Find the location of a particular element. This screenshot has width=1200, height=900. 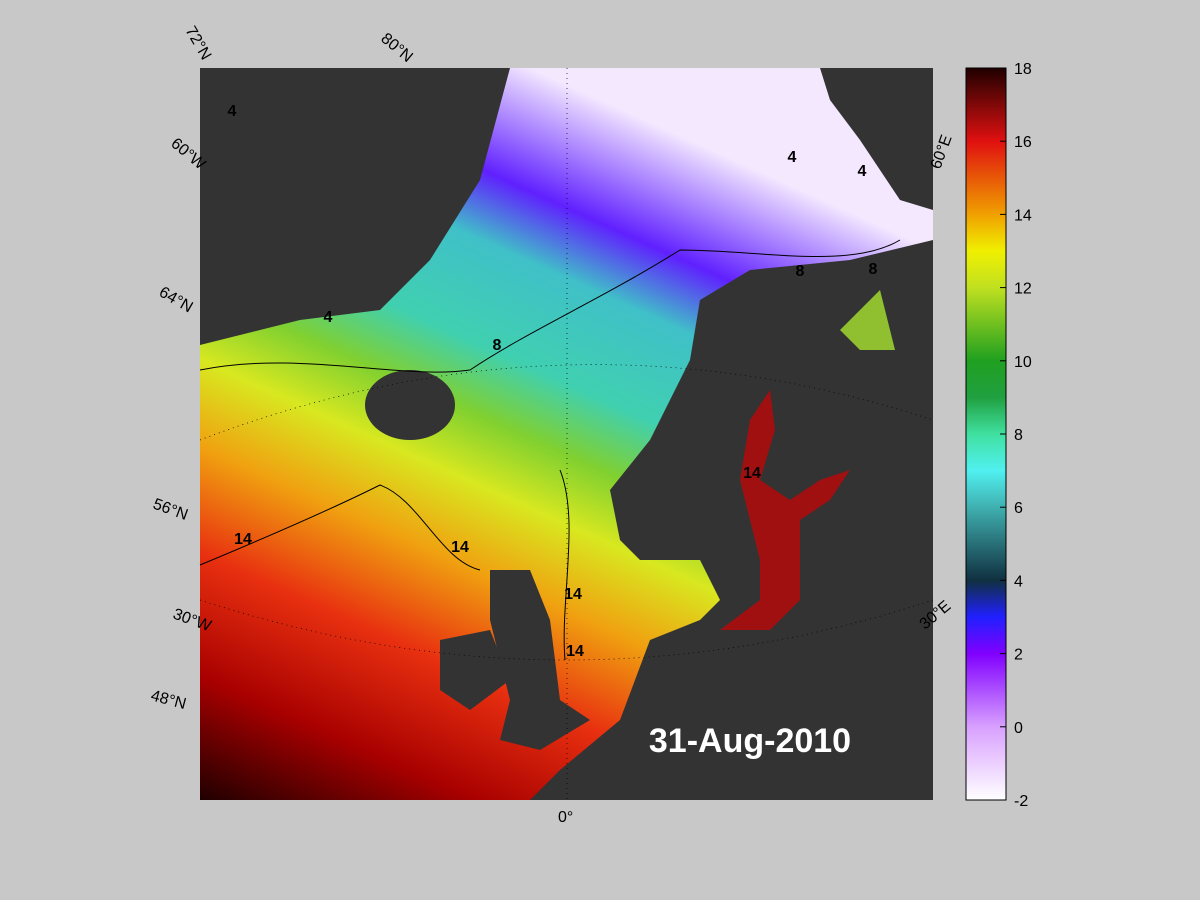

colorbar-tick-label: -2 is located at coordinates (1021, 801).